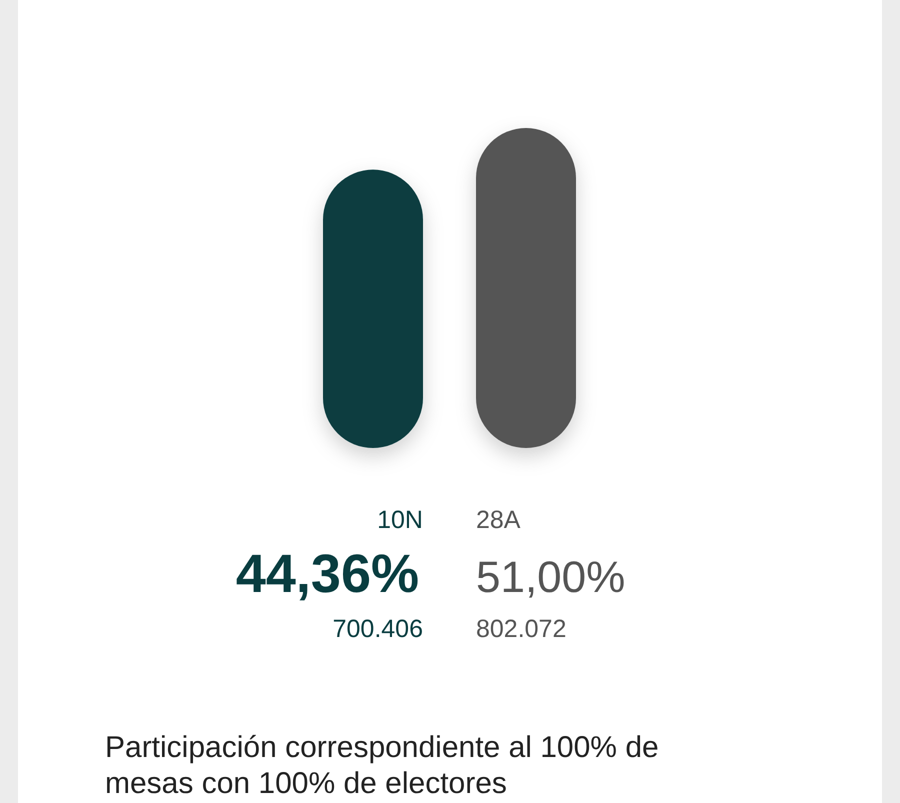  Describe the element at coordinates (551, 577) in the screenshot. I see `data-label: 51,00%` at that location.